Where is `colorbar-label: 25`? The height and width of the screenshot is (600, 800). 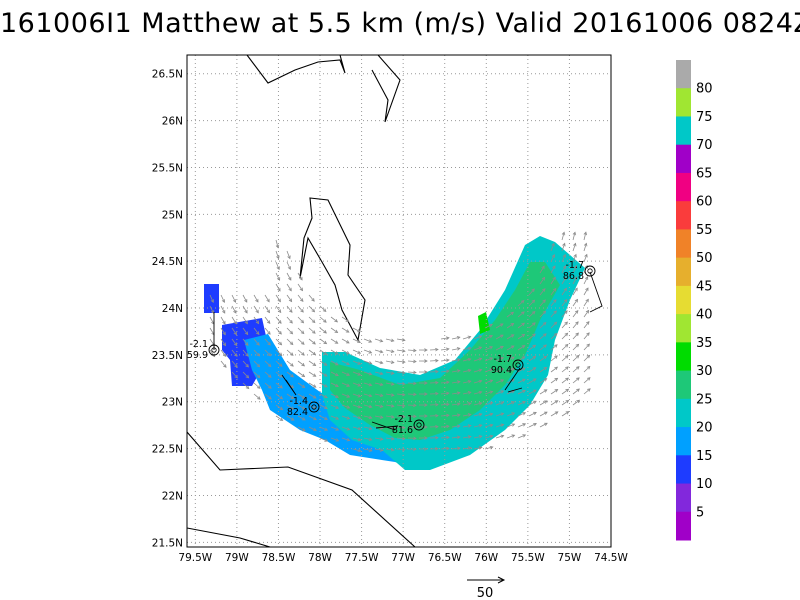
colorbar-label: 25 is located at coordinates (704, 399).